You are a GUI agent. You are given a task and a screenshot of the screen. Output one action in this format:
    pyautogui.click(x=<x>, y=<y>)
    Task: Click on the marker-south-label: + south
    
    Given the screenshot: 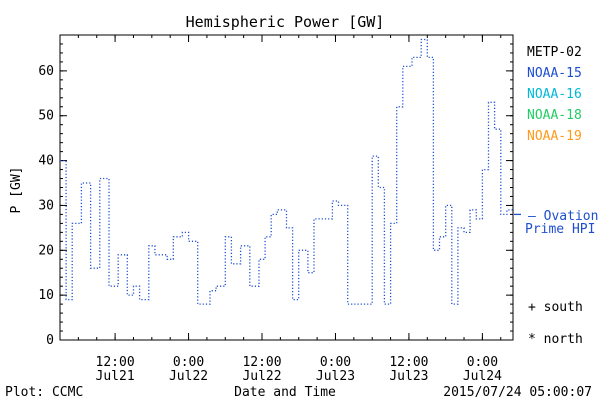 What is the action you would take?
    pyautogui.click(x=555, y=307)
    